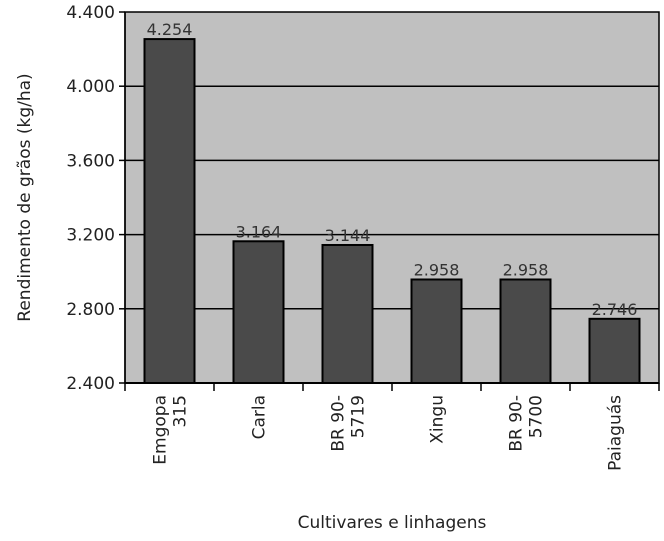 This screenshot has height=541, width=664. Describe the element at coordinates (90, 161) in the screenshot. I see `y-tick-label: 3.600` at that location.